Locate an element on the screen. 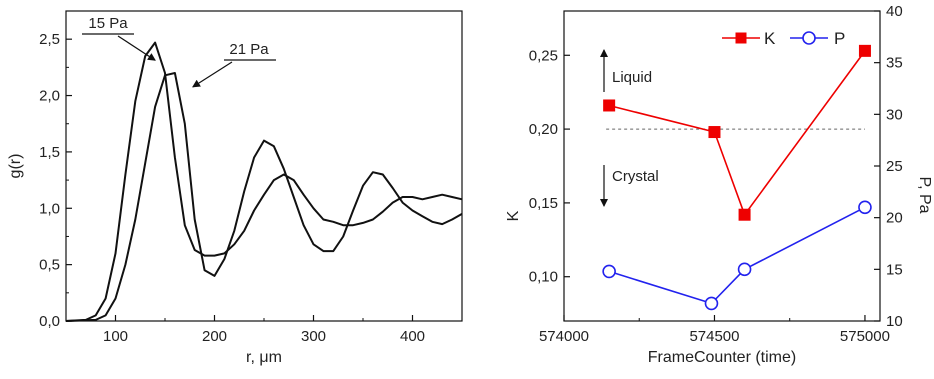 Image resolution: width=934 pixels, height=379 pixels. right-x-axis-label: FrameCounter (time) is located at coordinates (722, 357).